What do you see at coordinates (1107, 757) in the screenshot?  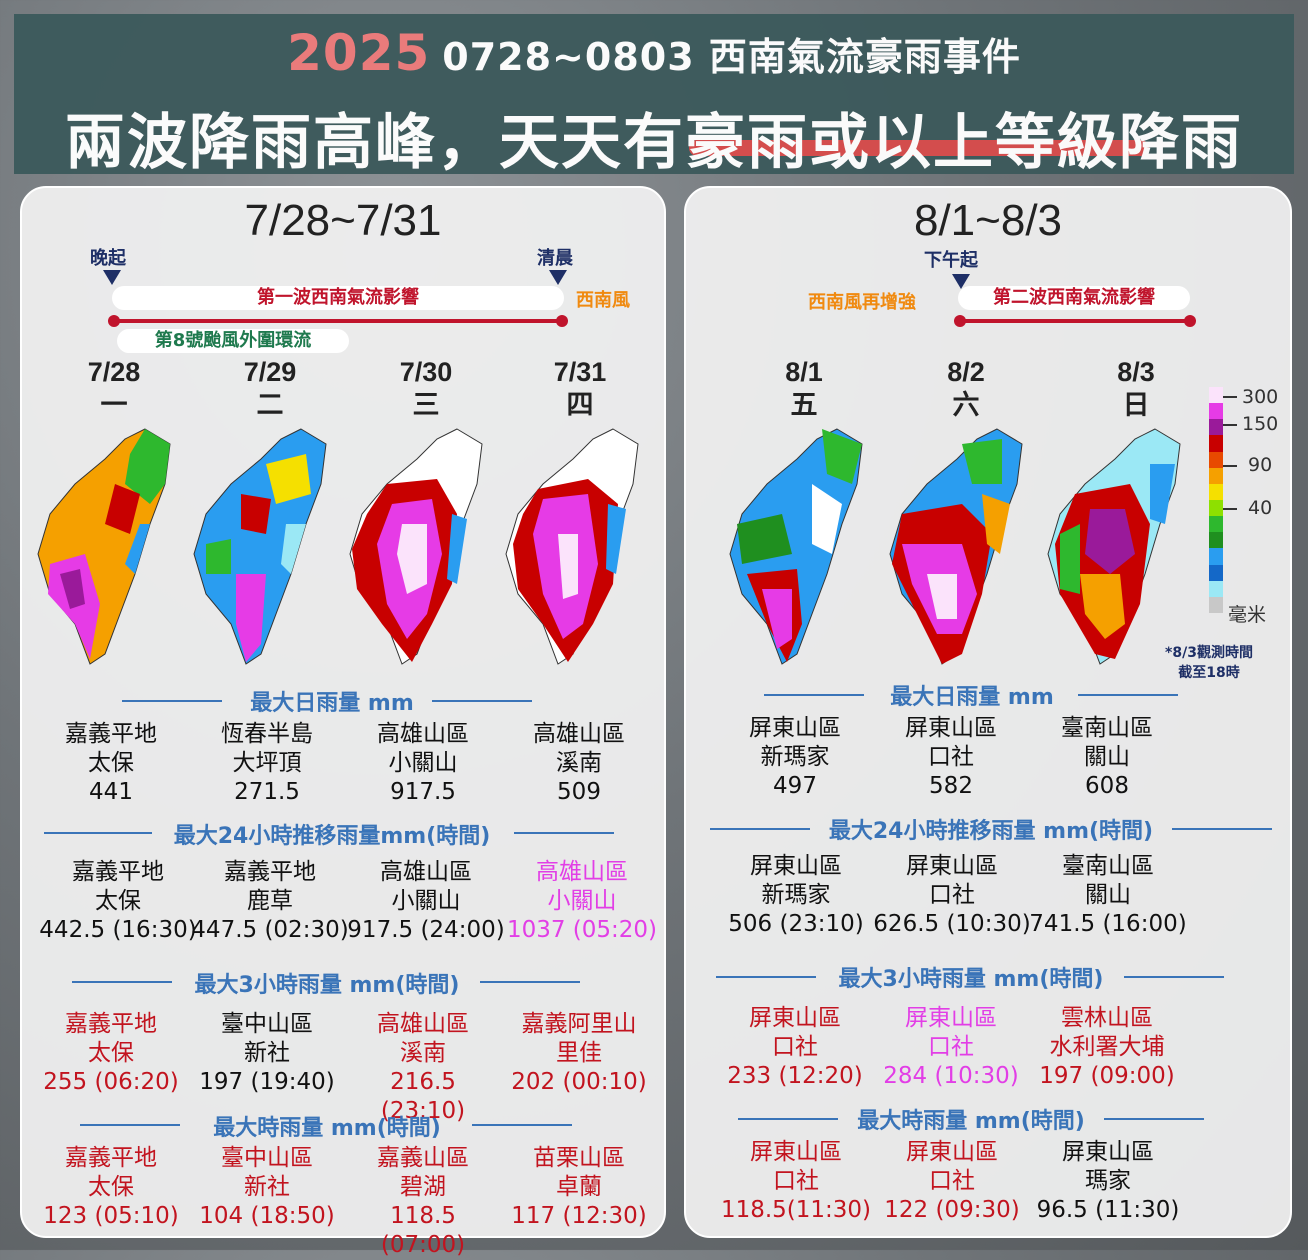 I see `station-name: 關山` at bounding box center [1107, 757].